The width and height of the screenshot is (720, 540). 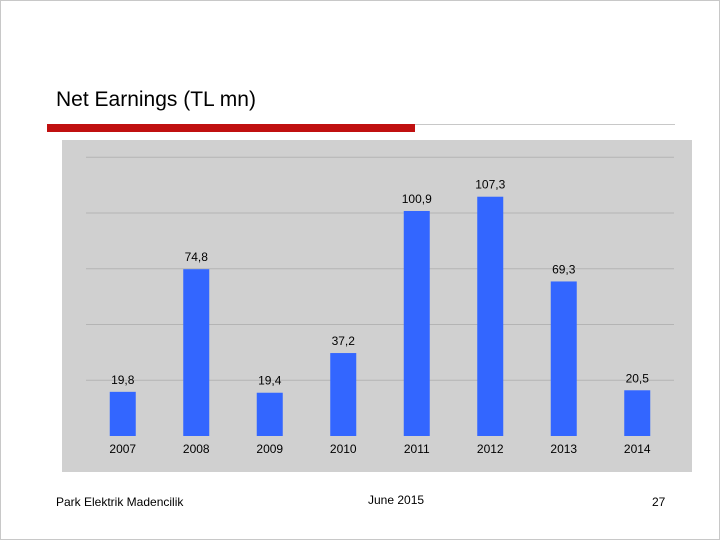 What do you see at coordinates (564, 269) in the screenshot?
I see `data-label-2013: 69,3` at bounding box center [564, 269].